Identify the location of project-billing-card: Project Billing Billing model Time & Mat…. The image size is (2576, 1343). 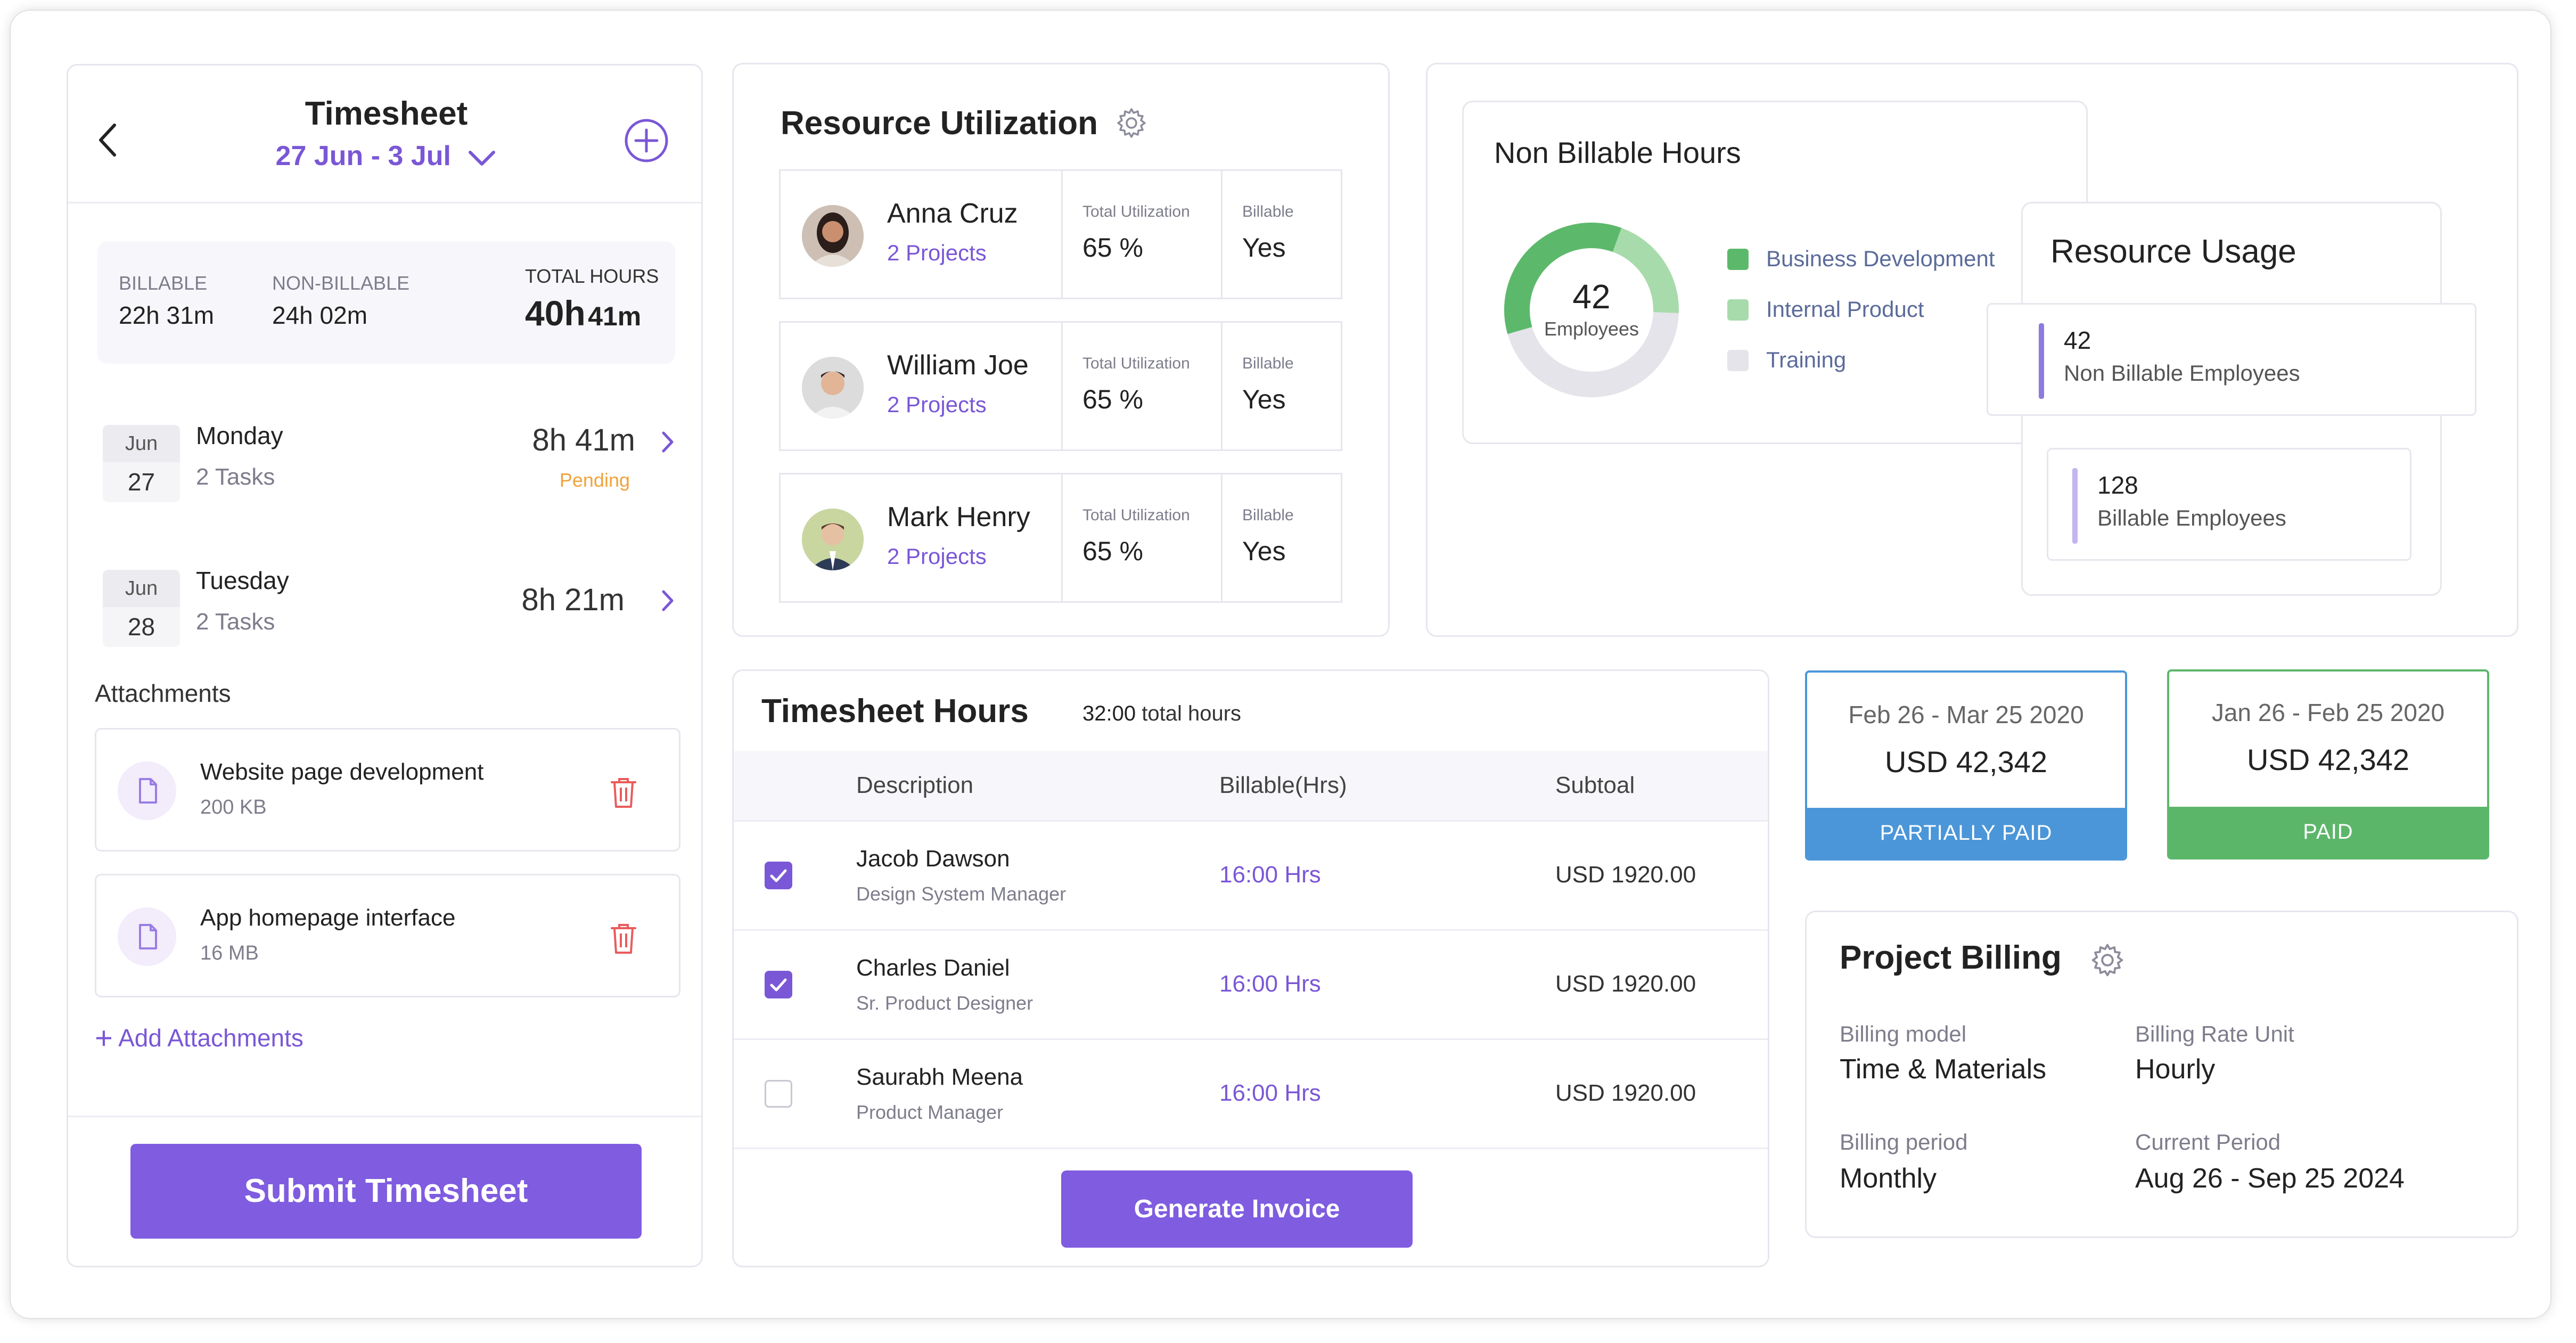
(2161, 1074).